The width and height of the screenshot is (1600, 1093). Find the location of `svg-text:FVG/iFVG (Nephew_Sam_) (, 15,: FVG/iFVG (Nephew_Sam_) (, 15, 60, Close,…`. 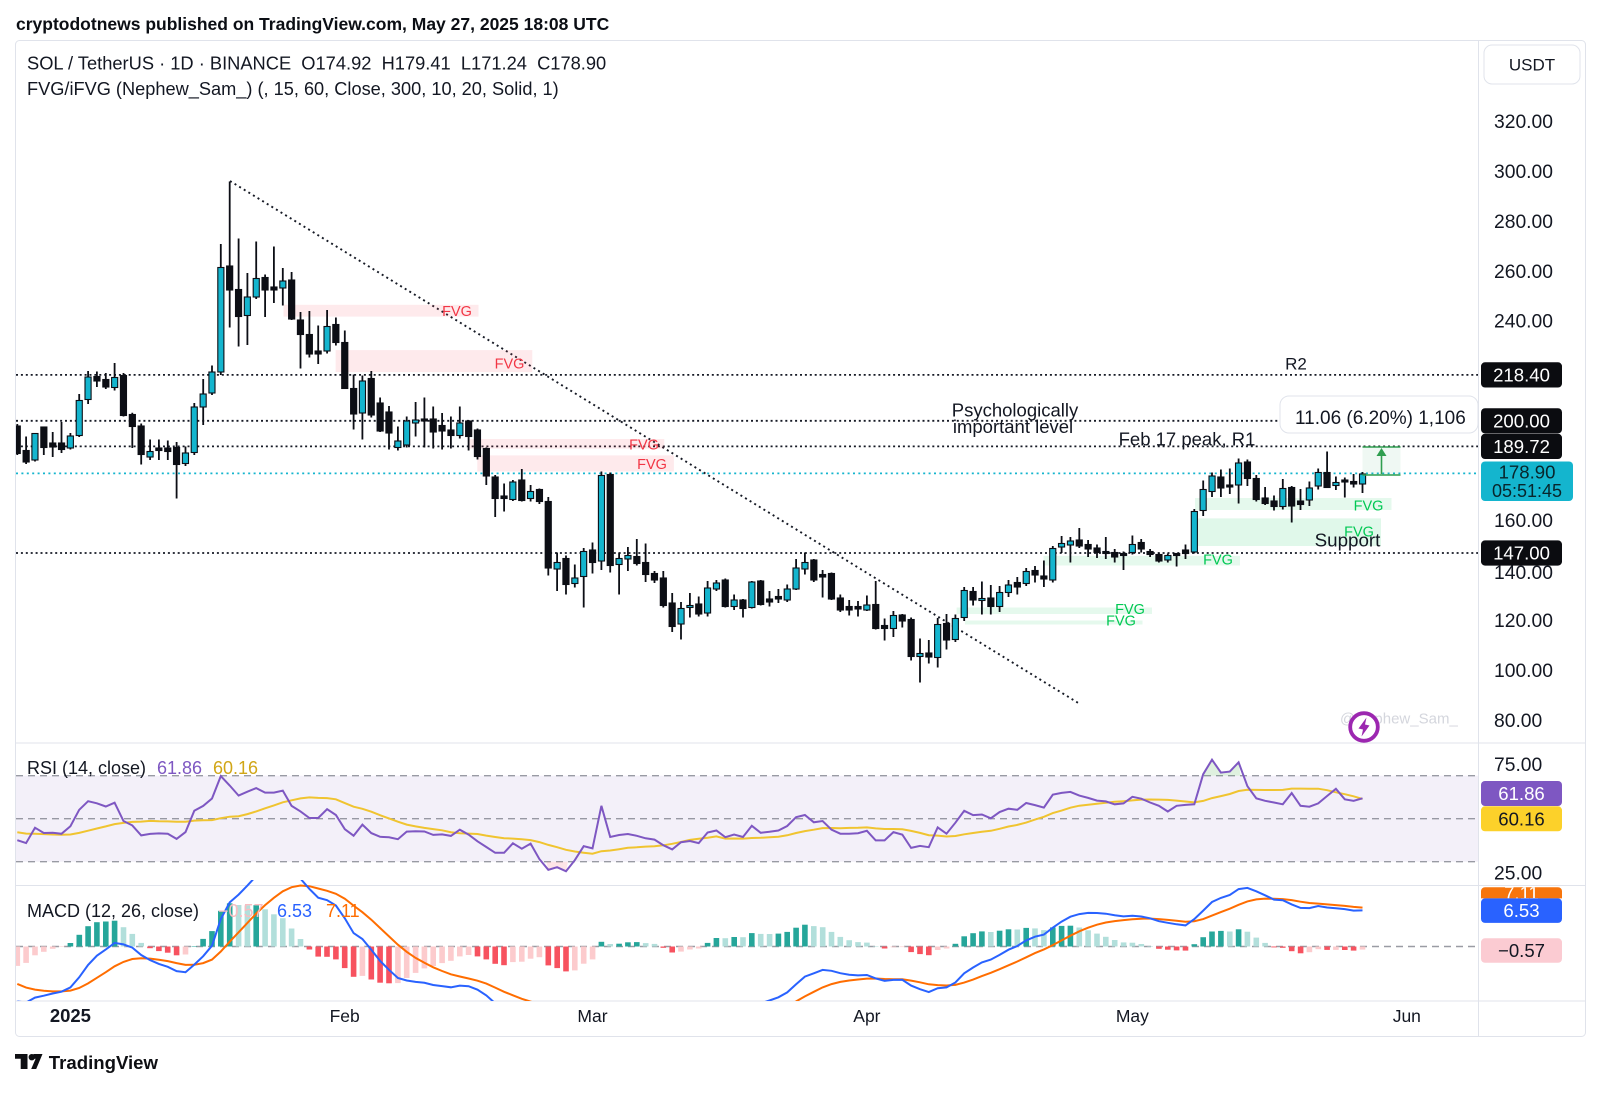

svg-text:FVG/iFVG (Nephew_Sam_) (, 15,: FVG/iFVG (Nephew_Sam_) (, 15, 60, Close,… is located at coordinates (293, 89).